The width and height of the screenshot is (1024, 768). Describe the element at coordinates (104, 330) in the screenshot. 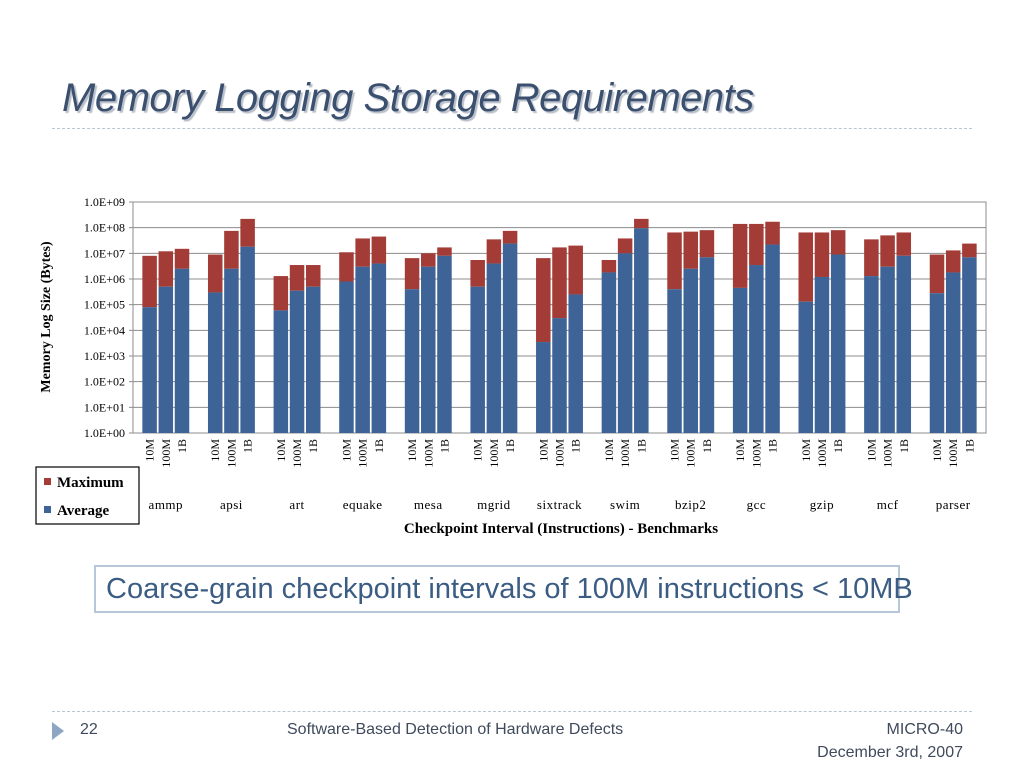

I see `y-tick-label: 1.0E+04` at that location.